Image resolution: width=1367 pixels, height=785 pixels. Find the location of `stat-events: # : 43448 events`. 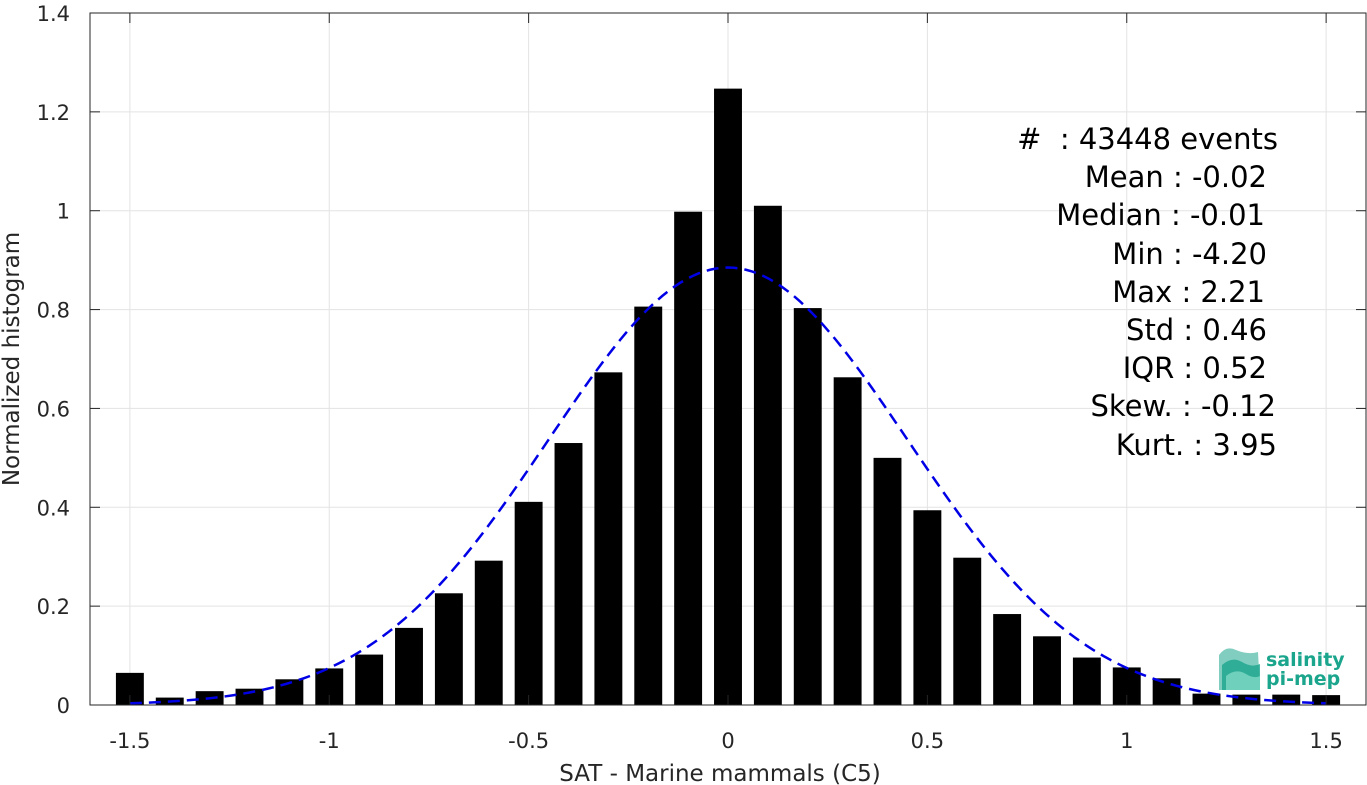

stat-events: # : 43448 events is located at coordinates (1147, 139).